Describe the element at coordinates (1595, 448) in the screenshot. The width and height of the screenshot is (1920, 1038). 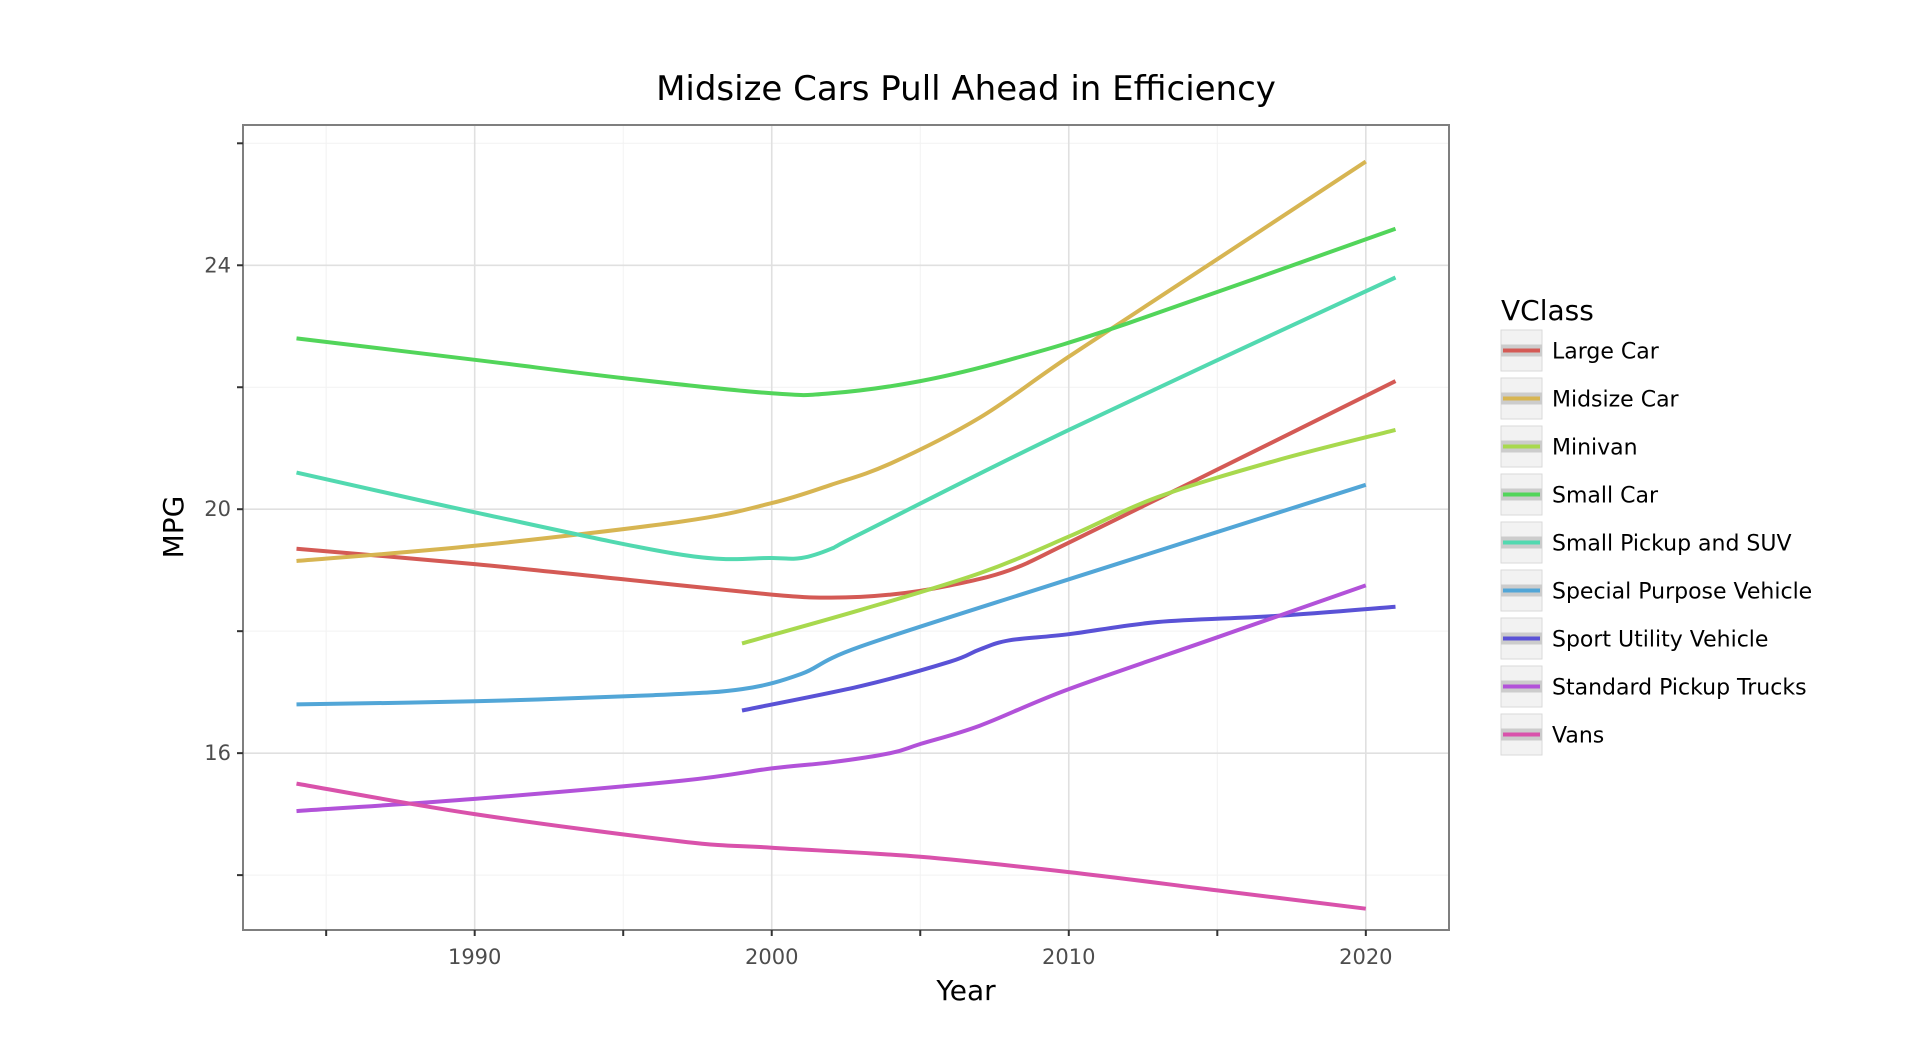
I see `legend-label-minivan: Minivan` at that location.